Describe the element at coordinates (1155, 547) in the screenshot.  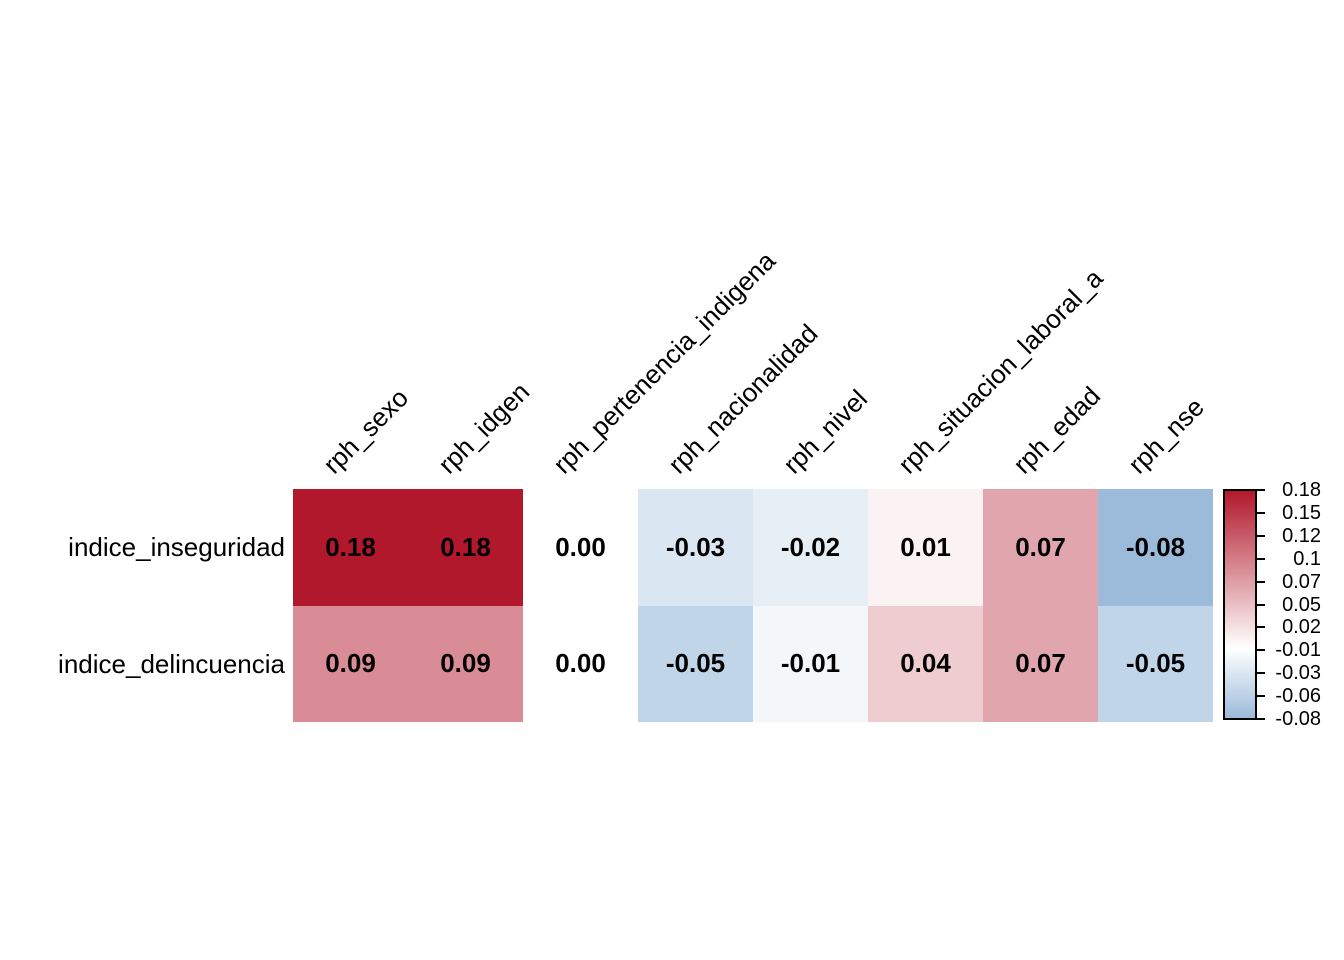
I see `heatmap-cell: -0.08` at that location.